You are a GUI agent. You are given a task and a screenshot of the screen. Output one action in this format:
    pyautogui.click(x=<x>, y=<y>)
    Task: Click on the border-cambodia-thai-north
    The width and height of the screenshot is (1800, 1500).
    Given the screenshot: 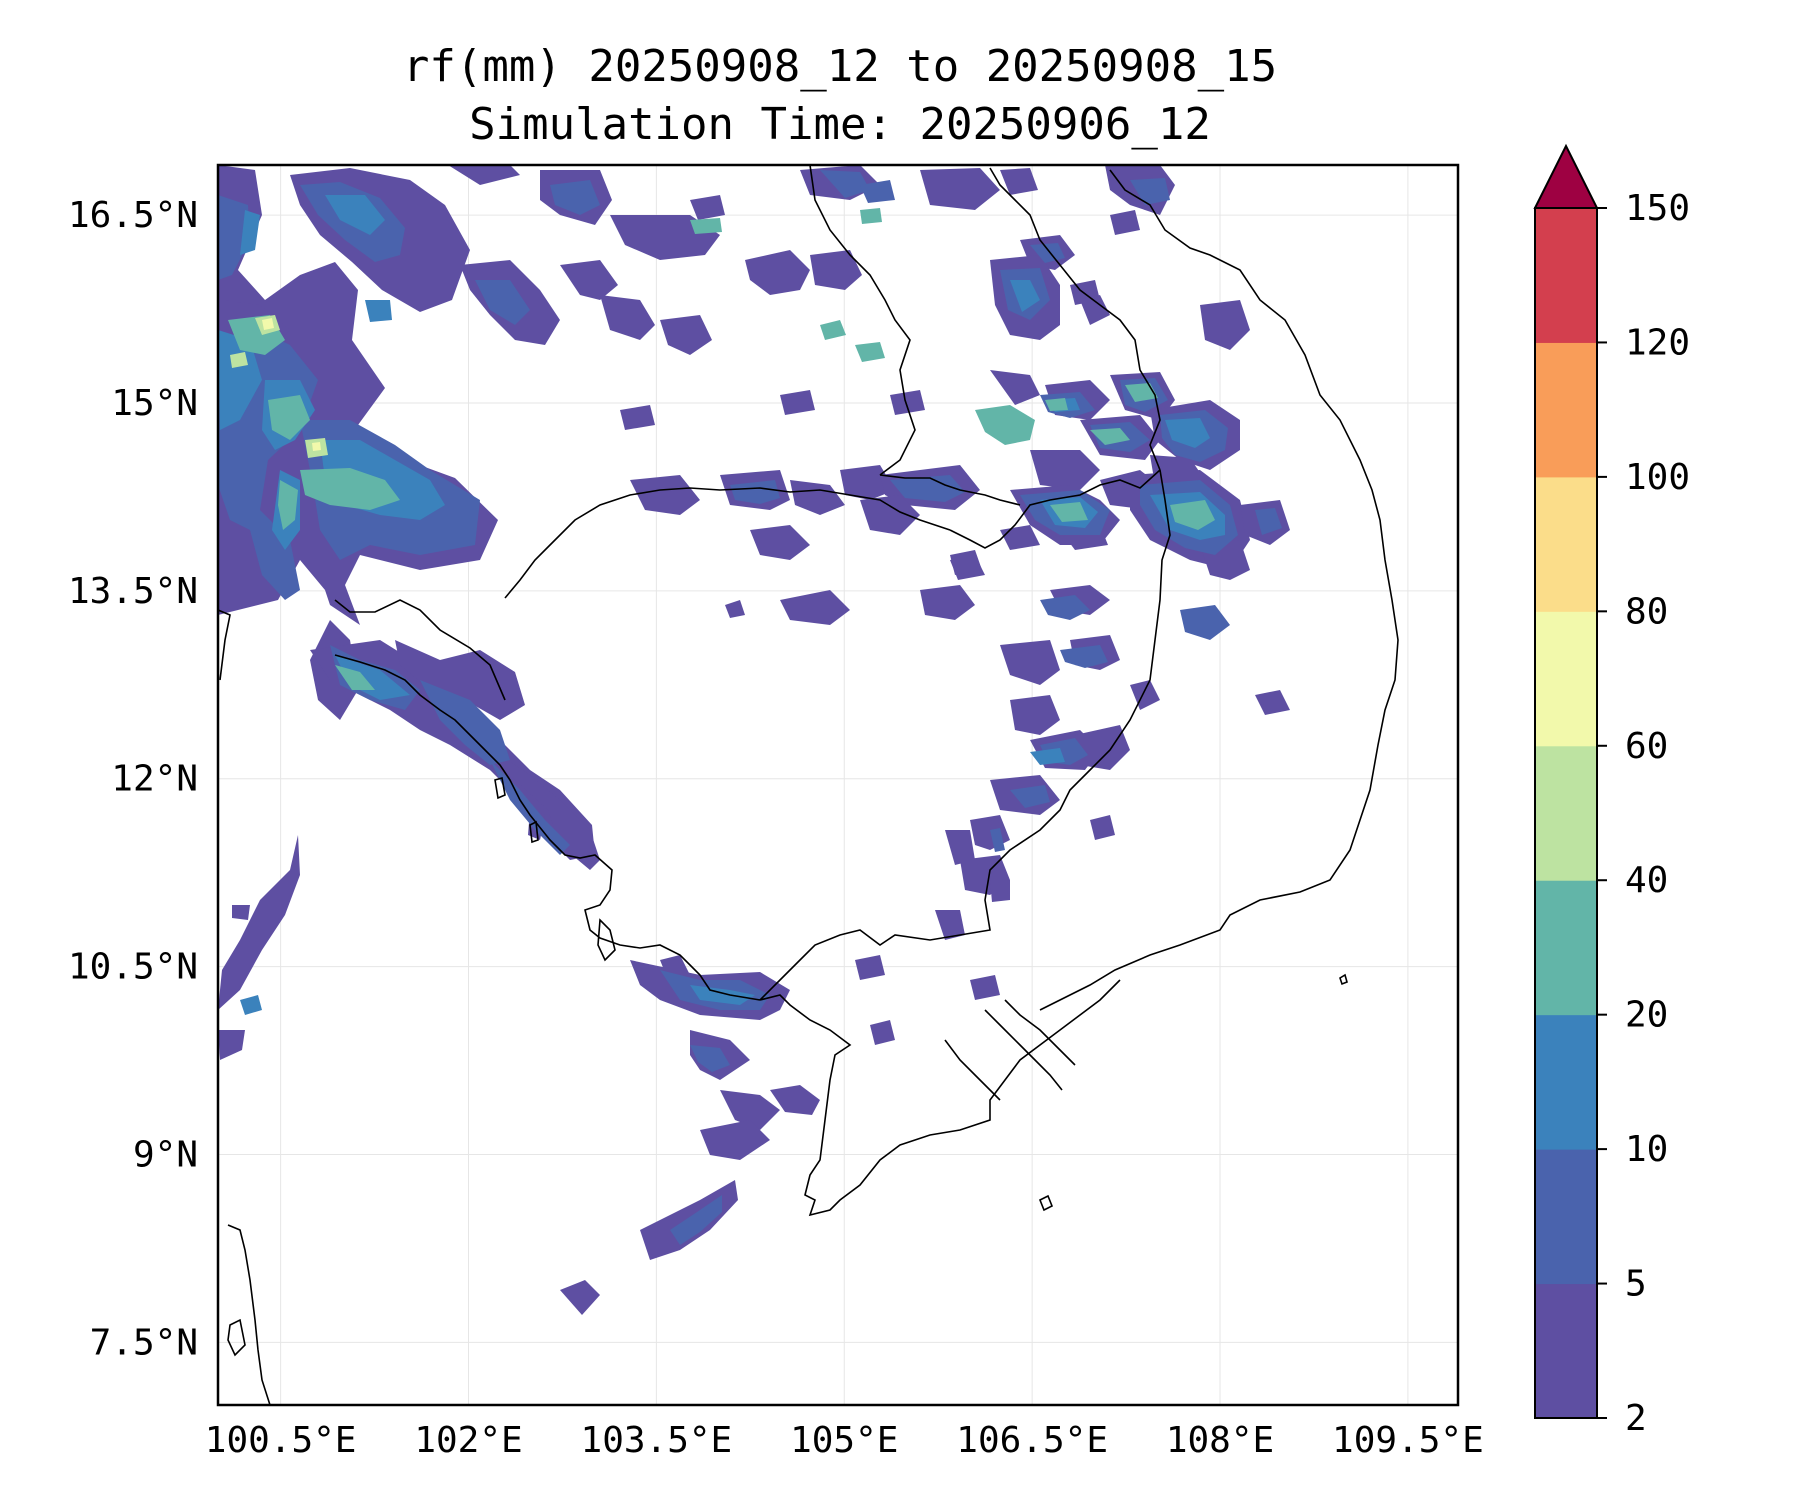 What is the action you would take?
    pyautogui.click(x=727, y=543)
    